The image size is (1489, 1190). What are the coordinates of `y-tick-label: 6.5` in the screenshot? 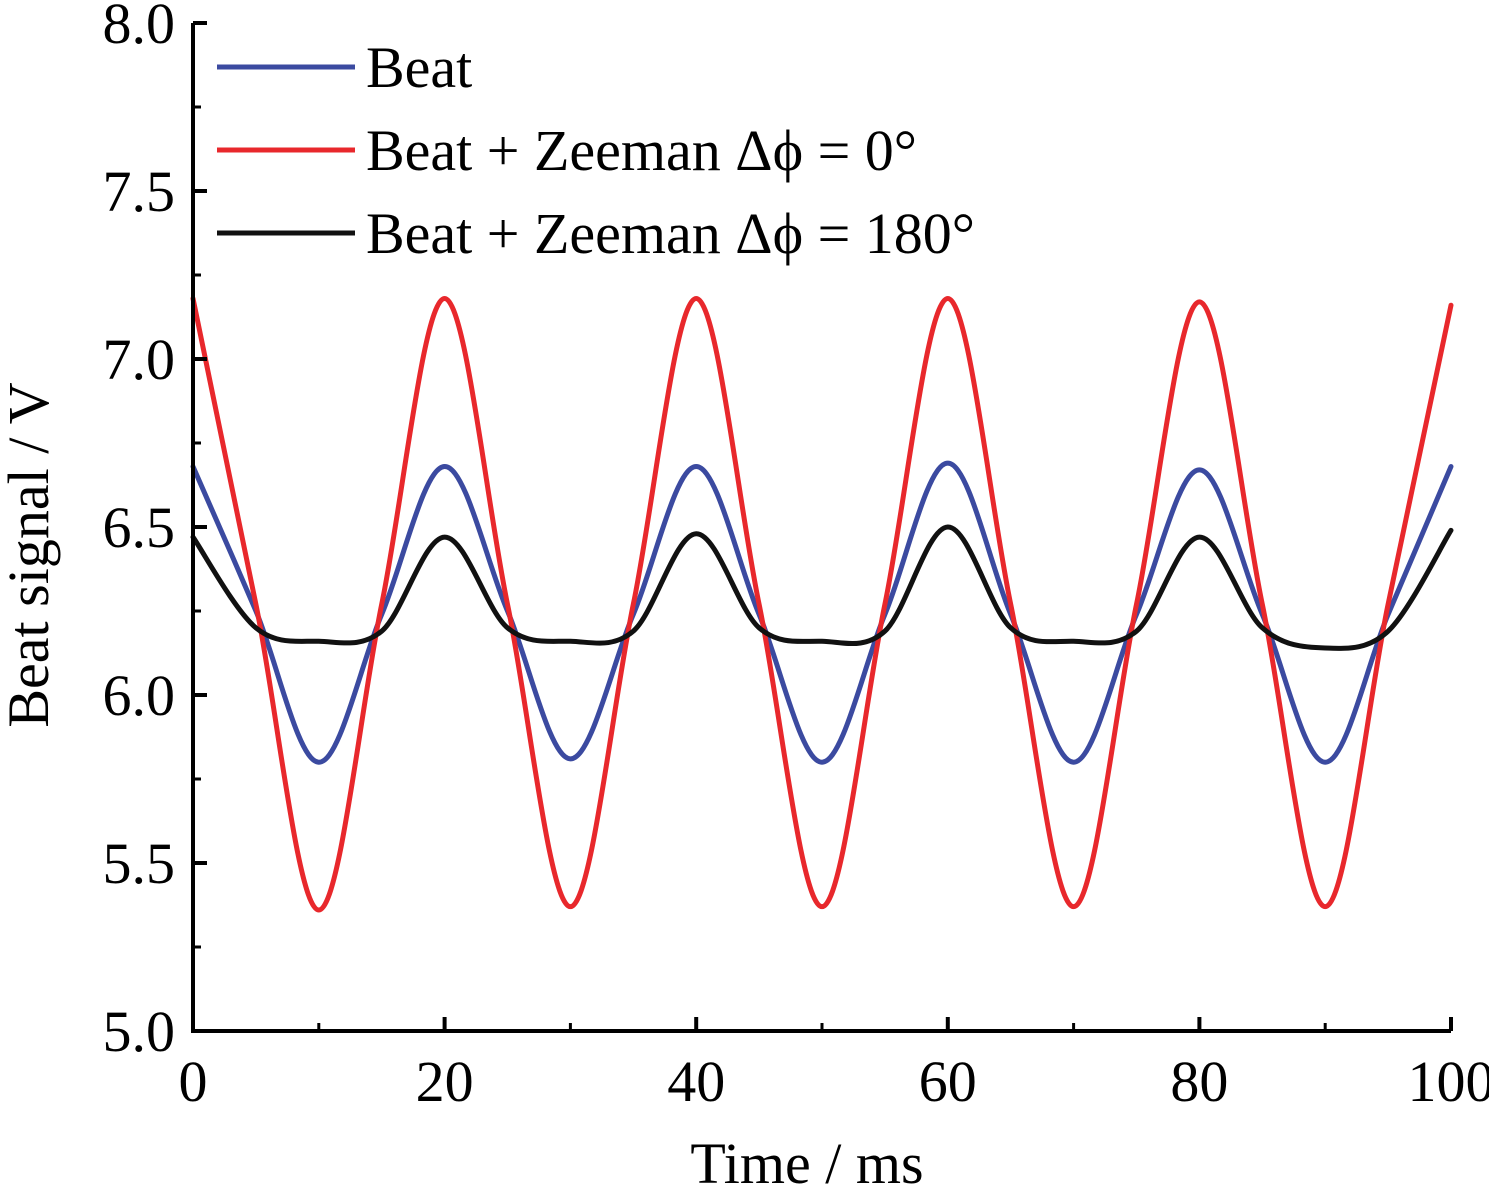 It's located at (139, 527).